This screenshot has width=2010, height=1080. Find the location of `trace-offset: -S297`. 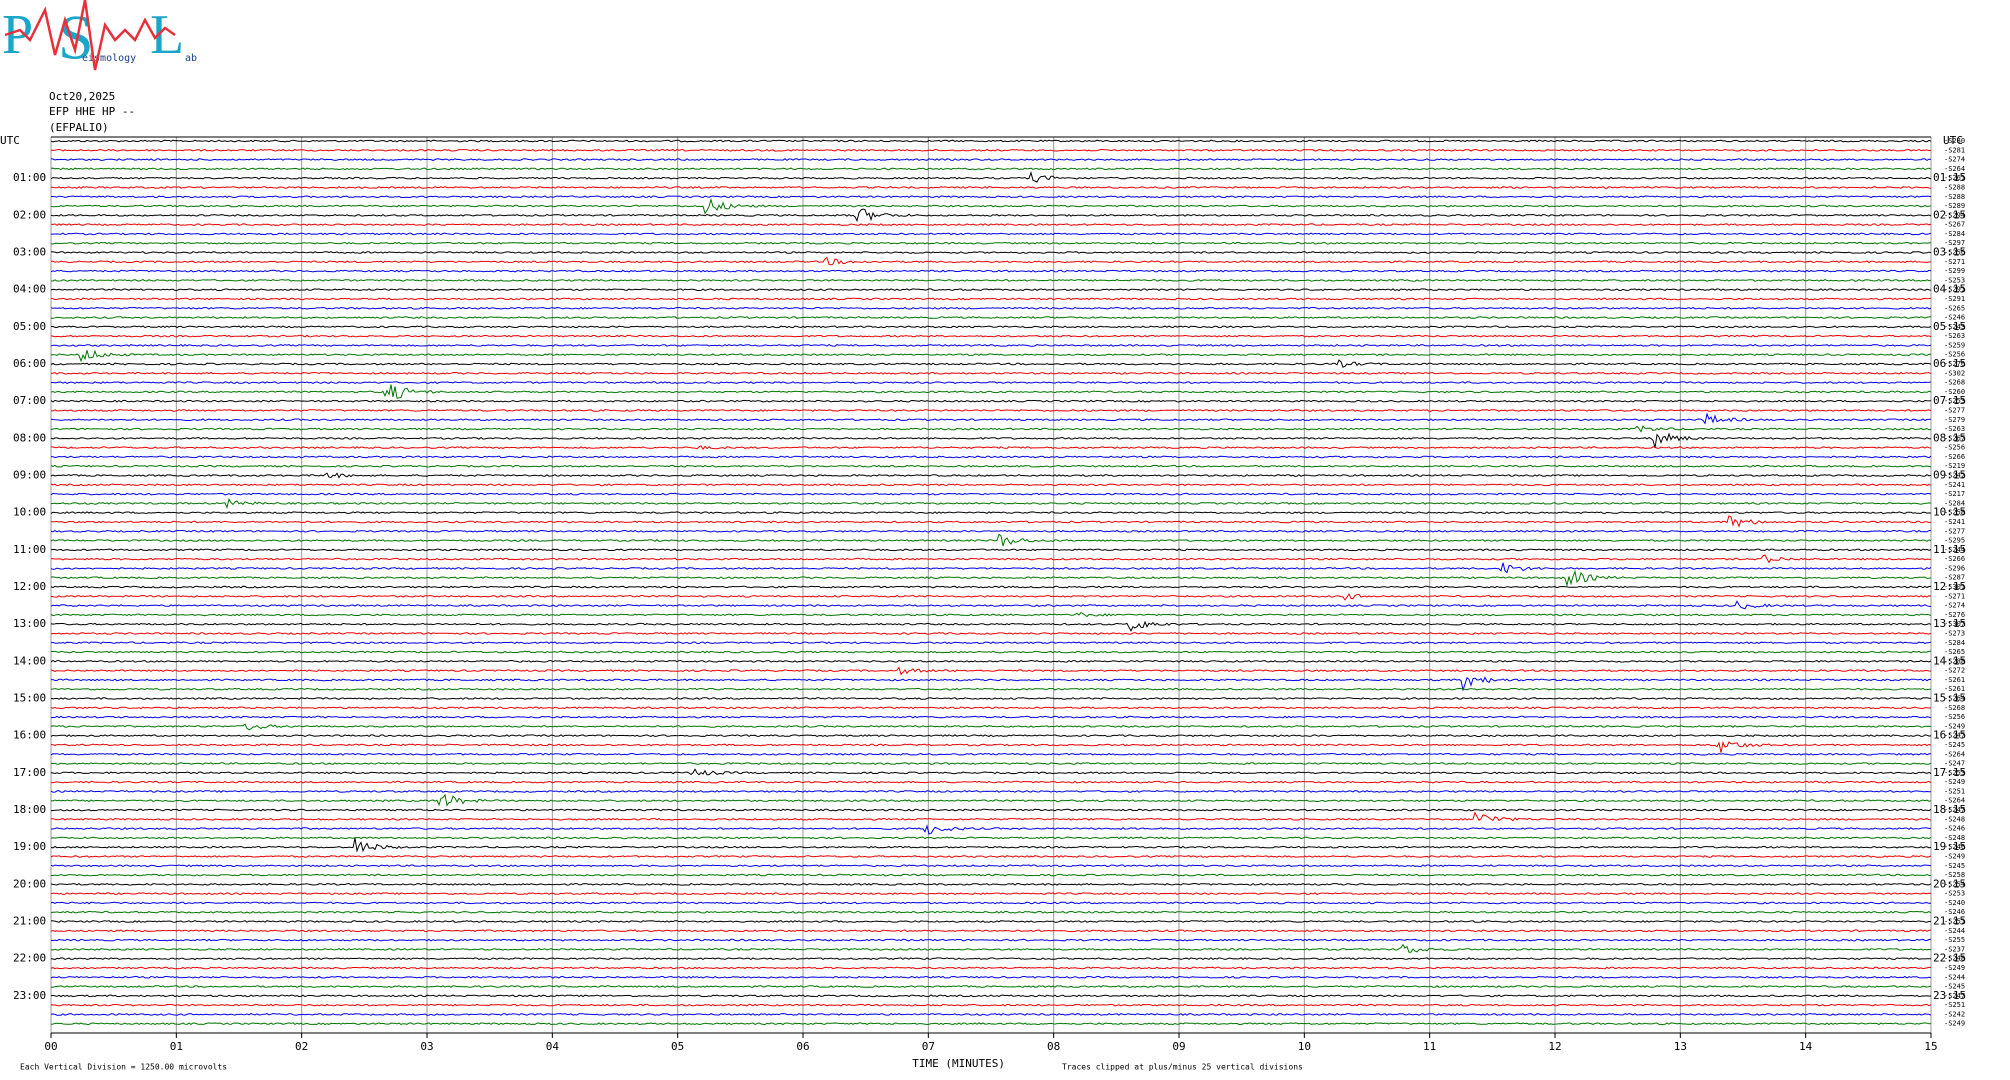

trace-offset: -S297 is located at coordinates (1954, 243).